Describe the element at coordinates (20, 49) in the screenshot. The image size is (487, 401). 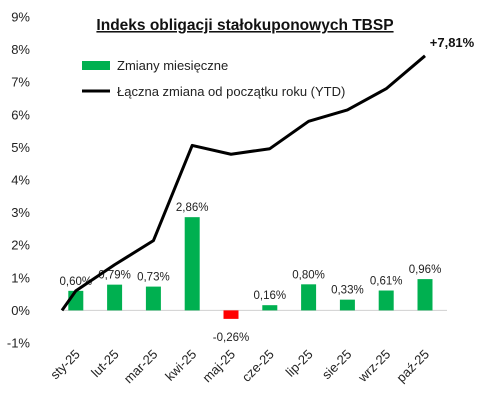
I see `y-tick-label: 8%` at that location.